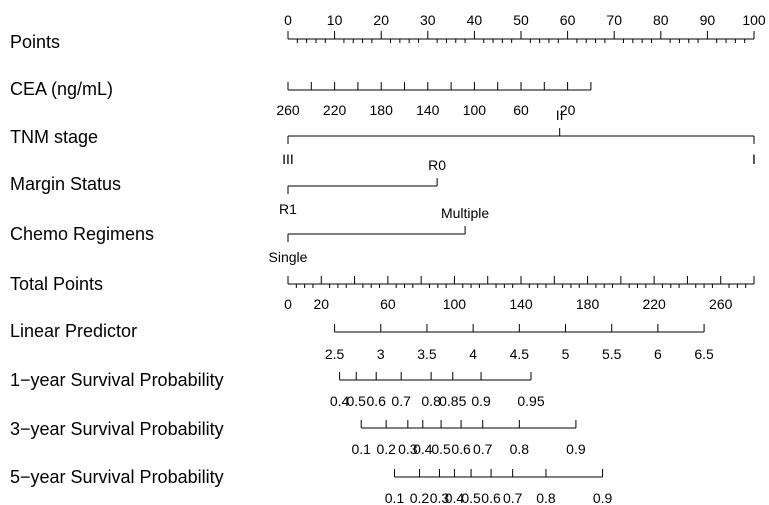 This screenshot has width=769, height=505. I want to click on level-label: I, so click(754, 159).